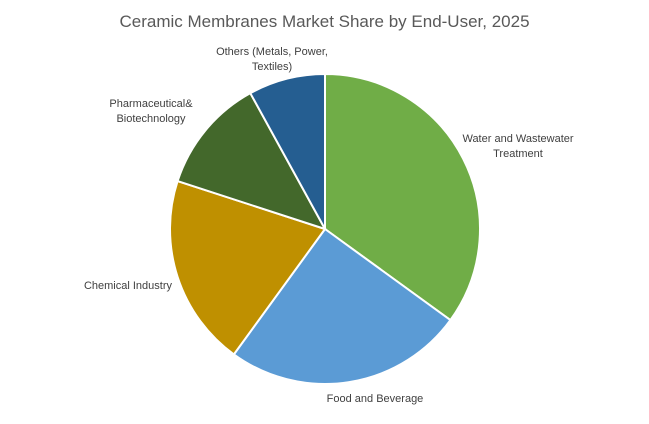  Describe the element at coordinates (248, 267) in the screenshot. I see `pie-slice-chemical-industry` at that location.